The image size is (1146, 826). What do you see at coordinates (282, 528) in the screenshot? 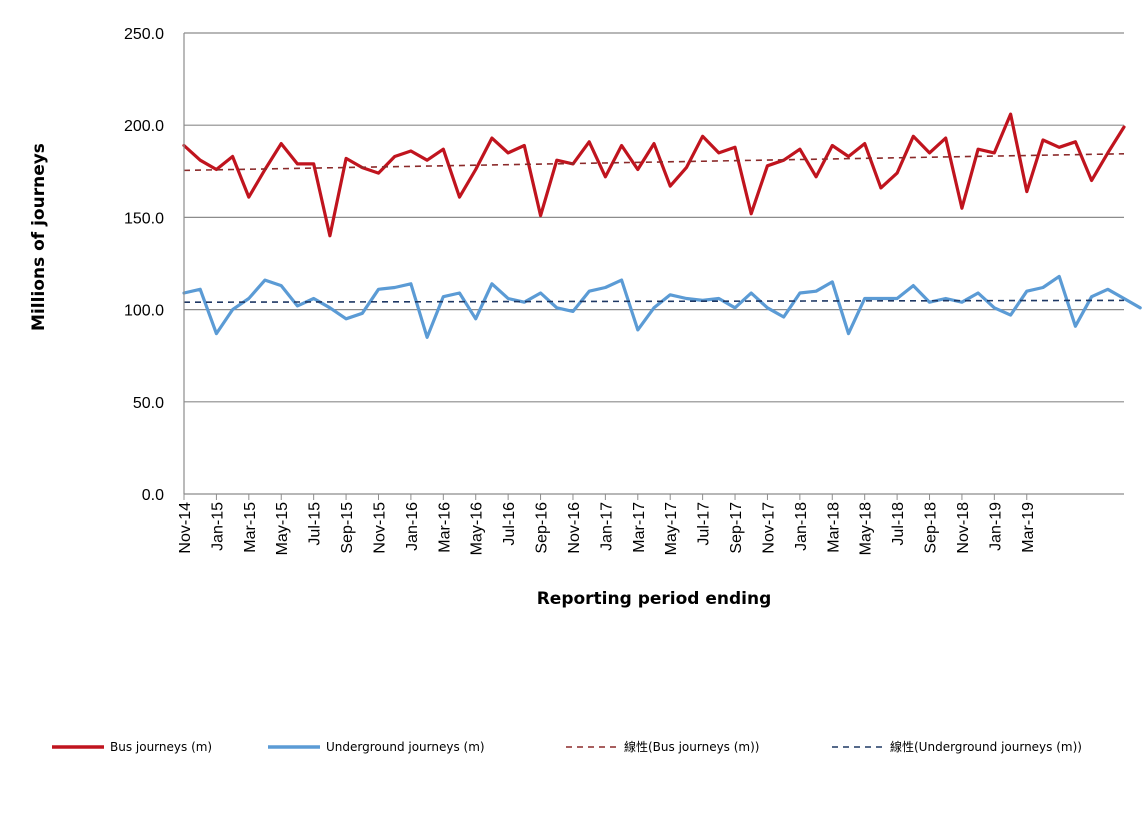
I see `x-tick-label: May-15` at bounding box center [282, 528].